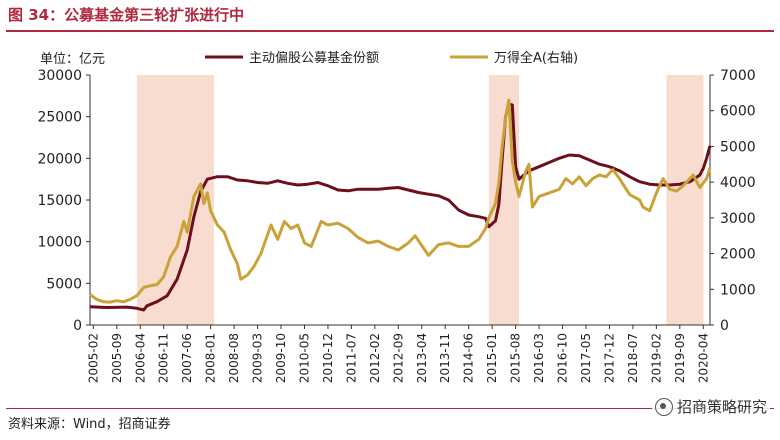 The image size is (780, 440). Describe the element at coordinates (211, 358) in the screenshot. I see `x-tick-label: 2008-01` at that location.